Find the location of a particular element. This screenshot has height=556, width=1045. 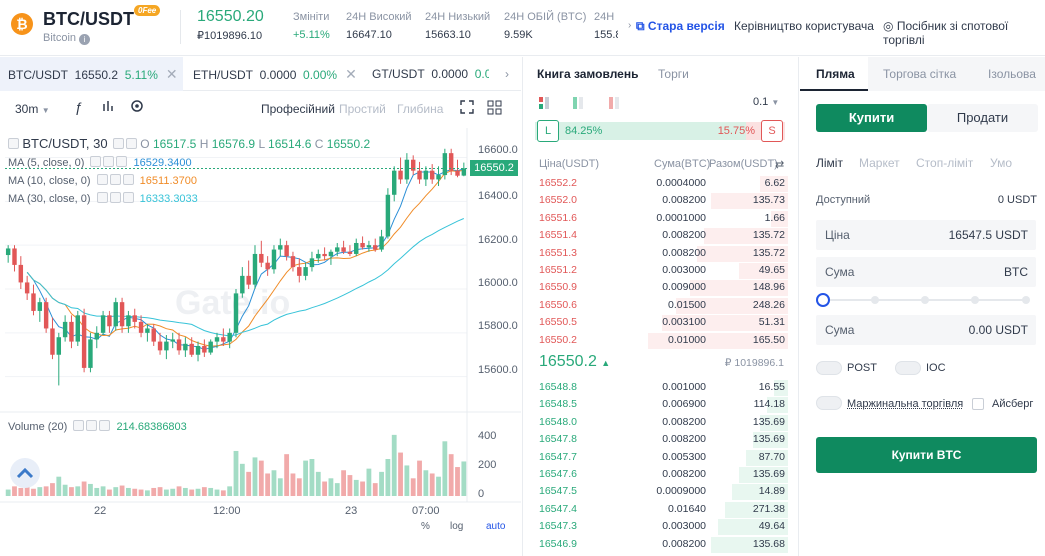

slider-handle is located at coordinates (823, 300).